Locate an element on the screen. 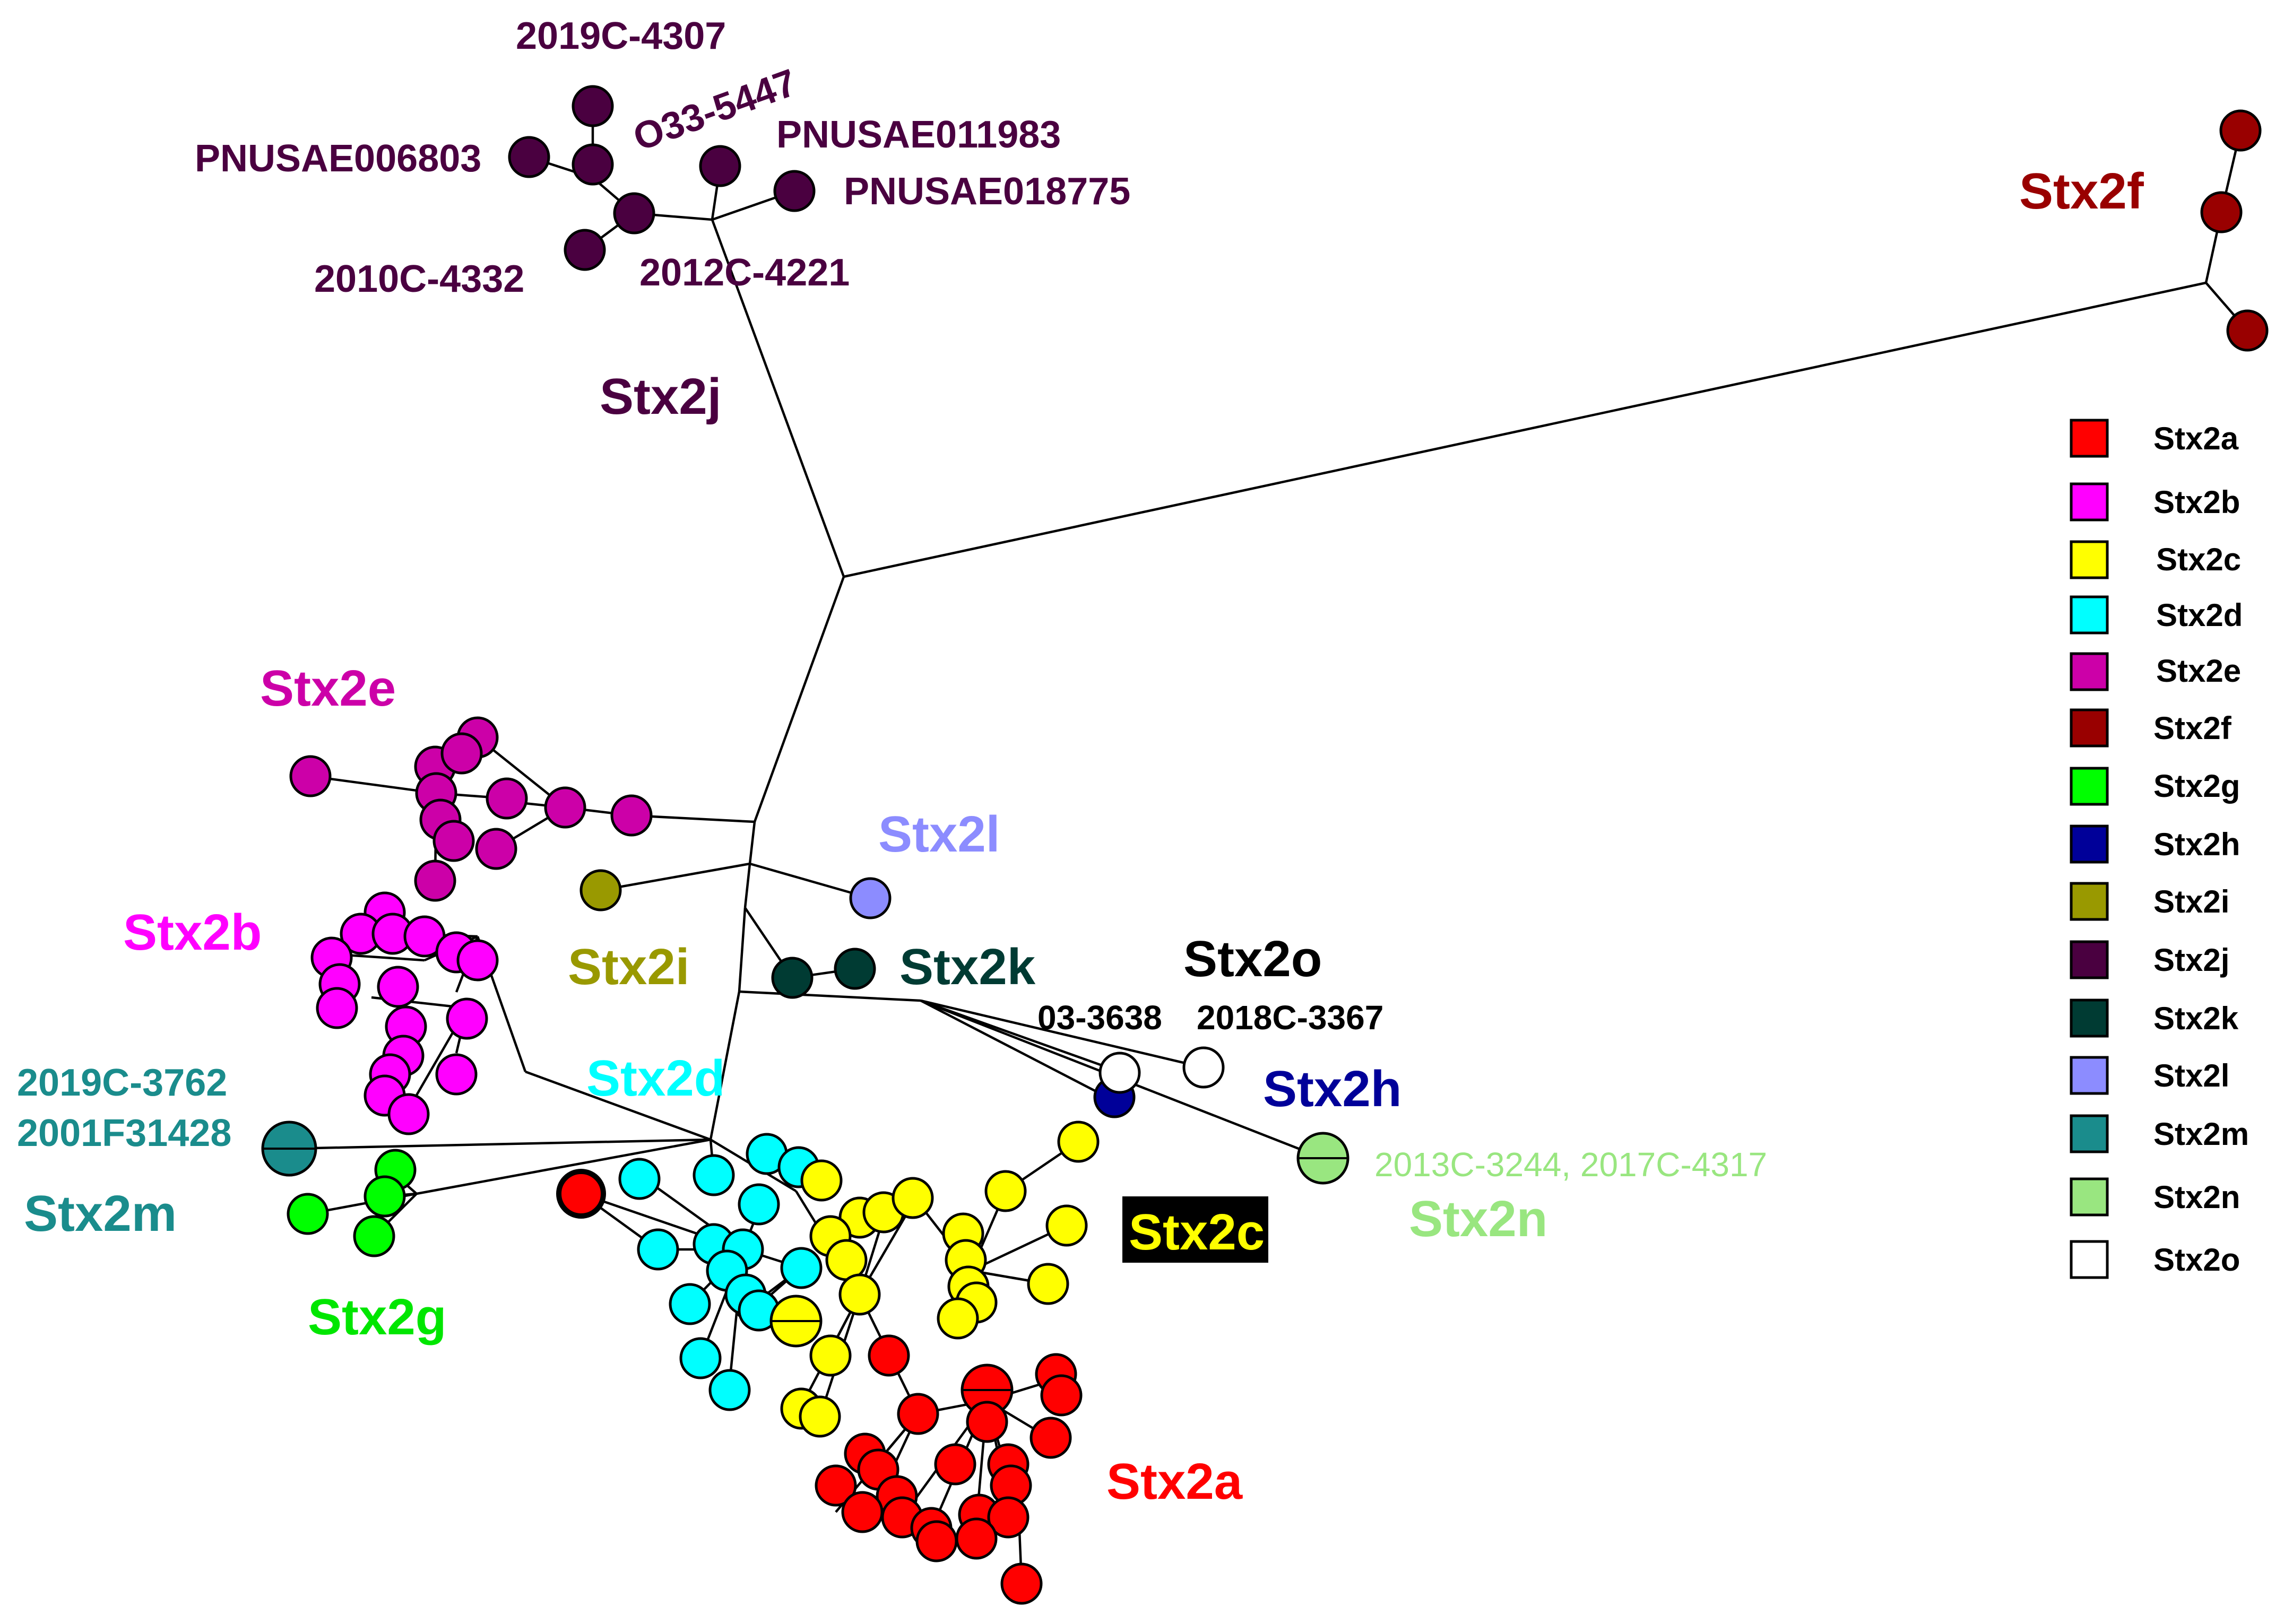 This screenshot has height=1624, width=2284. legend-label: Stx2e is located at coordinates (2198, 671).